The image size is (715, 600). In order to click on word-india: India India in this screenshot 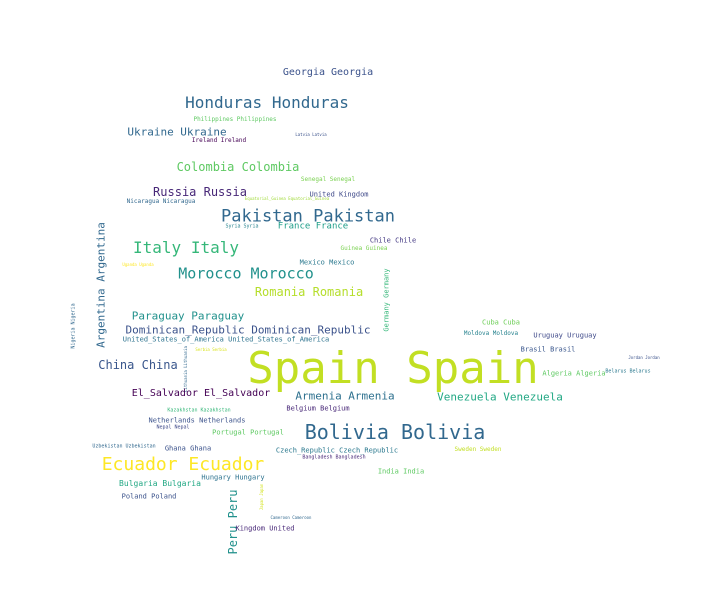, I will do `click(401, 471)`.